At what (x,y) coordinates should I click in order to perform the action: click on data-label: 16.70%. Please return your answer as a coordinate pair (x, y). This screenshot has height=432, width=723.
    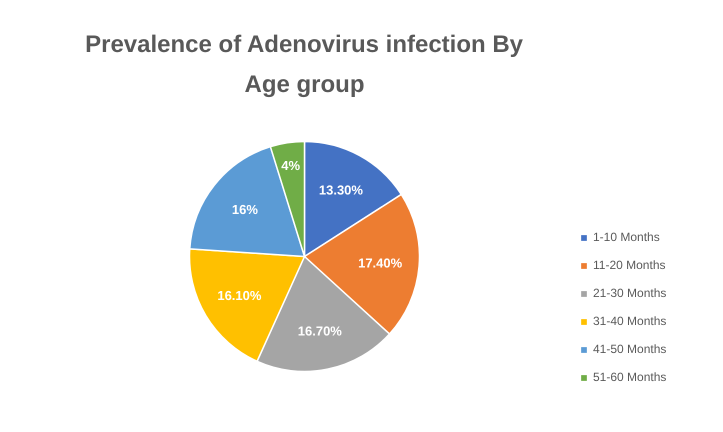
    Looking at the image, I should click on (320, 330).